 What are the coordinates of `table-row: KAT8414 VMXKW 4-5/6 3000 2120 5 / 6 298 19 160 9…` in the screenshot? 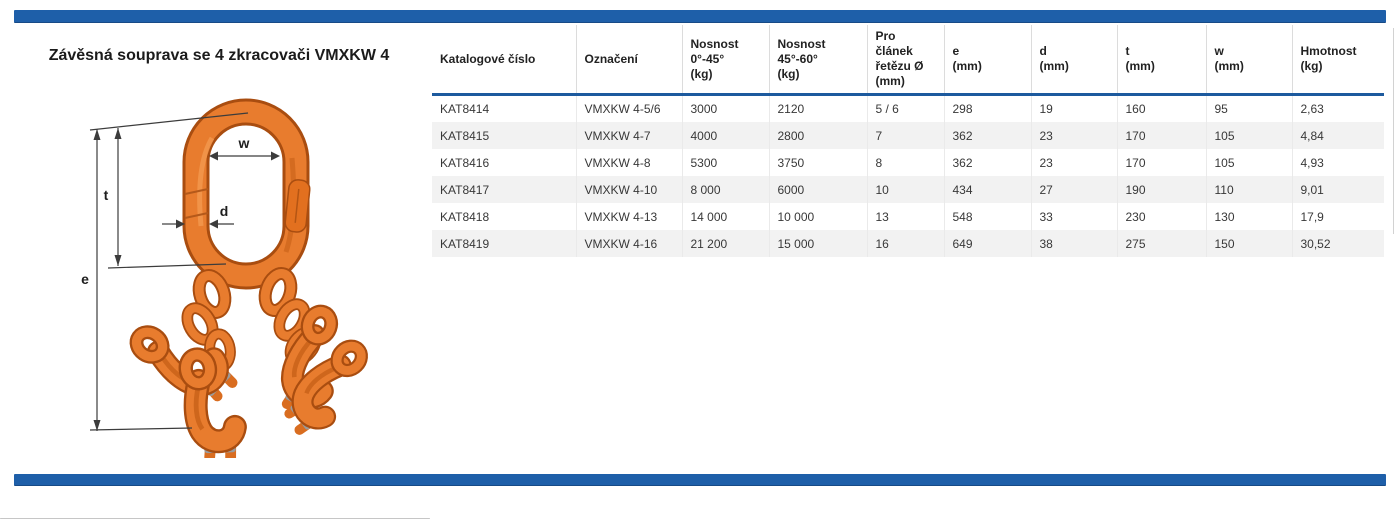 It's located at (908, 108).